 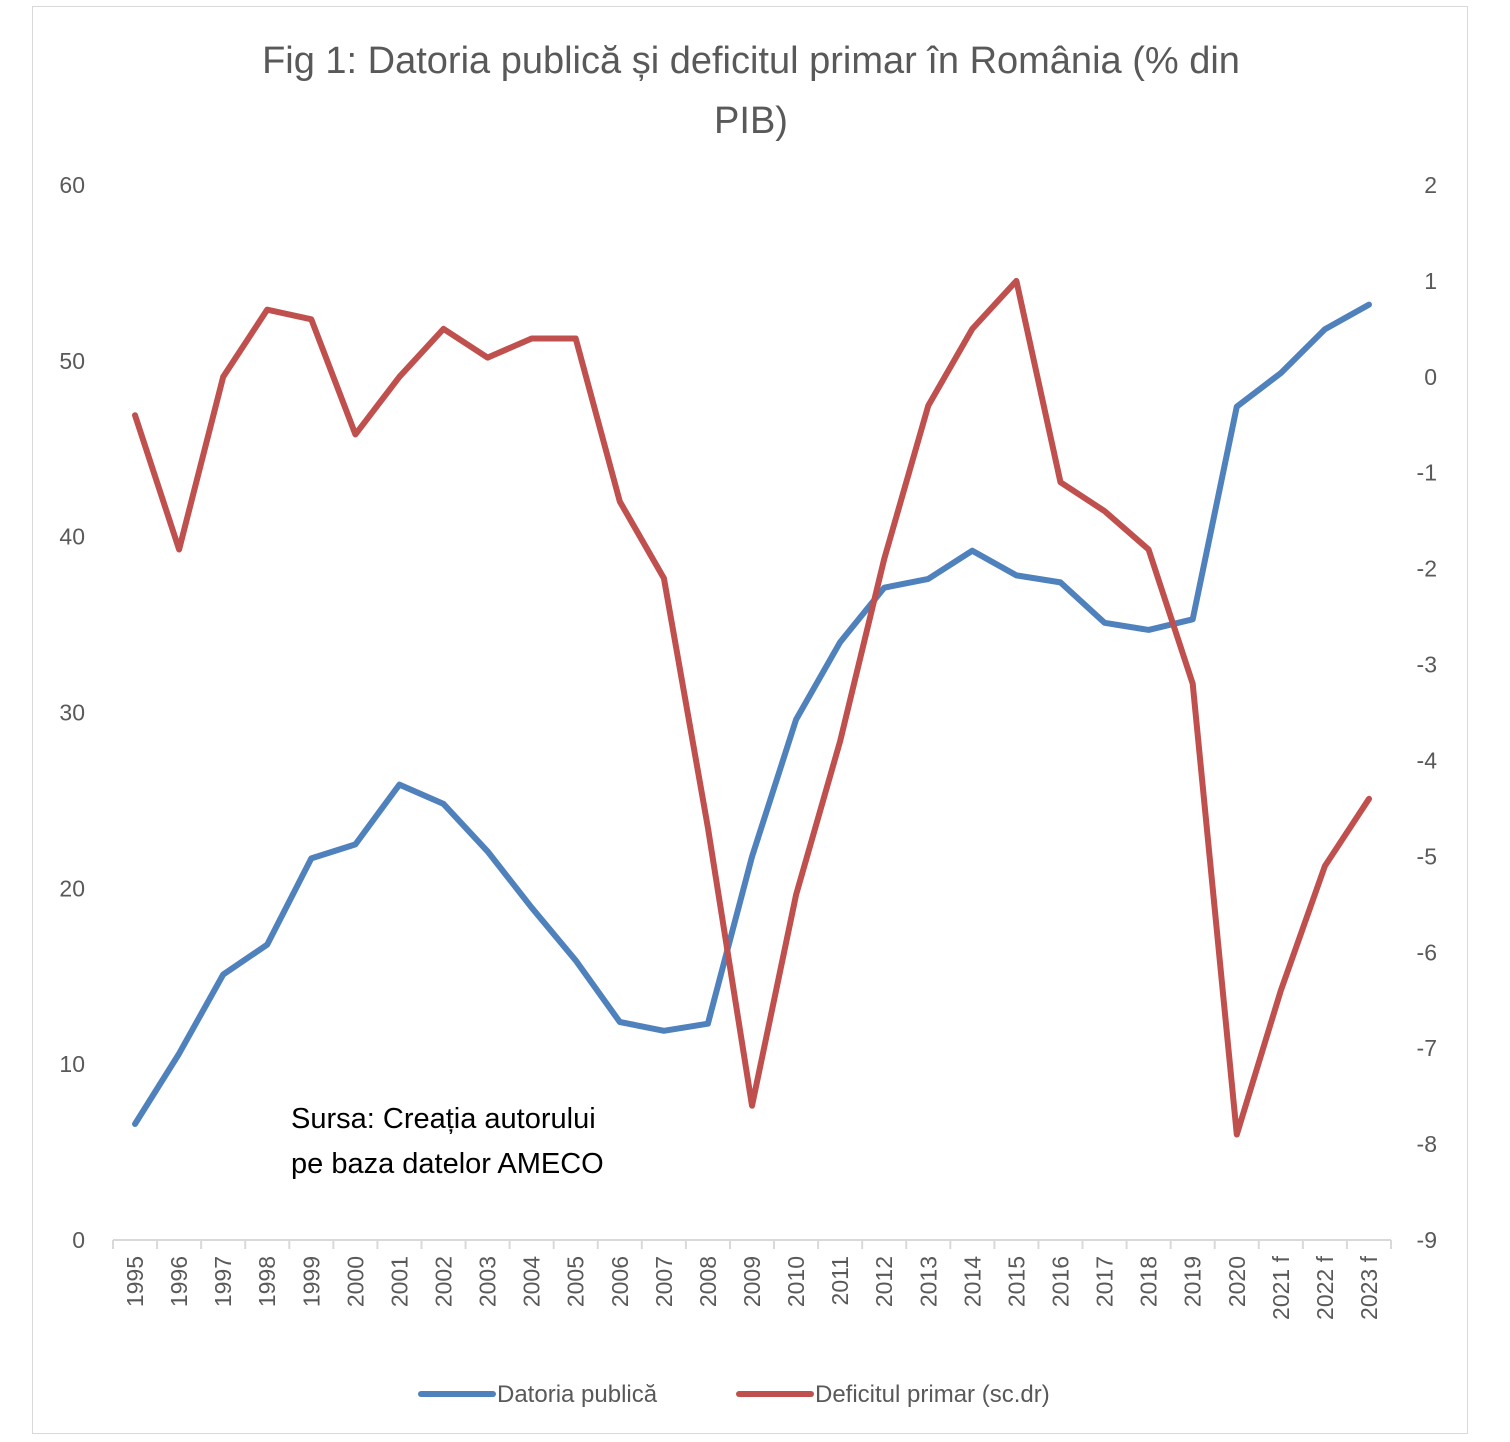 What do you see at coordinates (1427, 473) in the screenshot?
I see `y-right-tick-label: -1` at bounding box center [1427, 473].